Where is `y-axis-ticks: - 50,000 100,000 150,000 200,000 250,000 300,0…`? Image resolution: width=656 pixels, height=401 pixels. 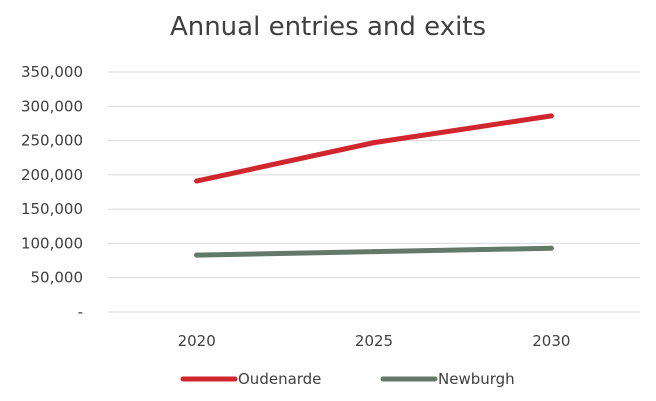 y-axis-ticks: - 50,000 100,000 150,000 200,000 250,000 300,0… is located at coordinates (52, 192).